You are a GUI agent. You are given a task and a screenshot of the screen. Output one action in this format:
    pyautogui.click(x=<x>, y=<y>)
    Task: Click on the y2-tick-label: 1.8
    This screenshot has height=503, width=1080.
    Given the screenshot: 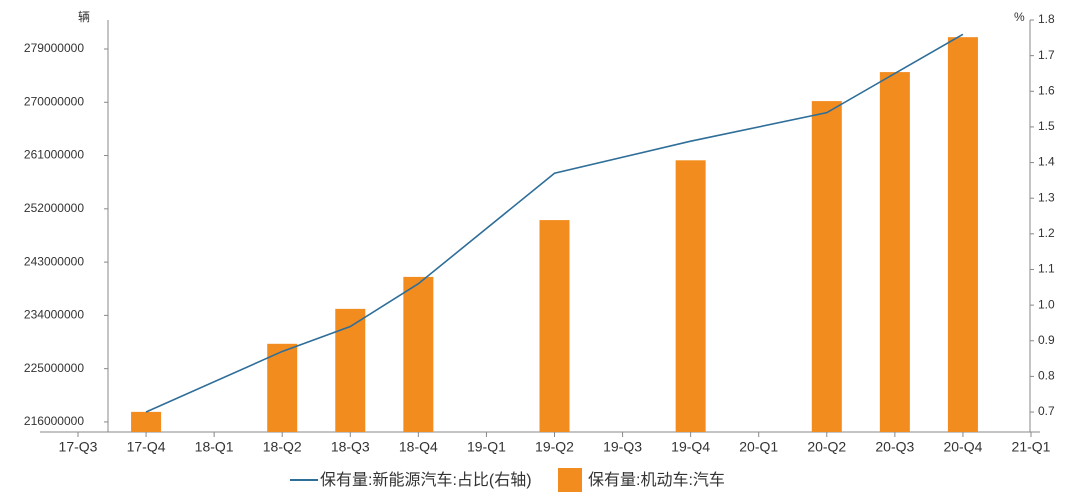 What is the action you would take?
    pyautogui.click(x=1046, y=19)
    